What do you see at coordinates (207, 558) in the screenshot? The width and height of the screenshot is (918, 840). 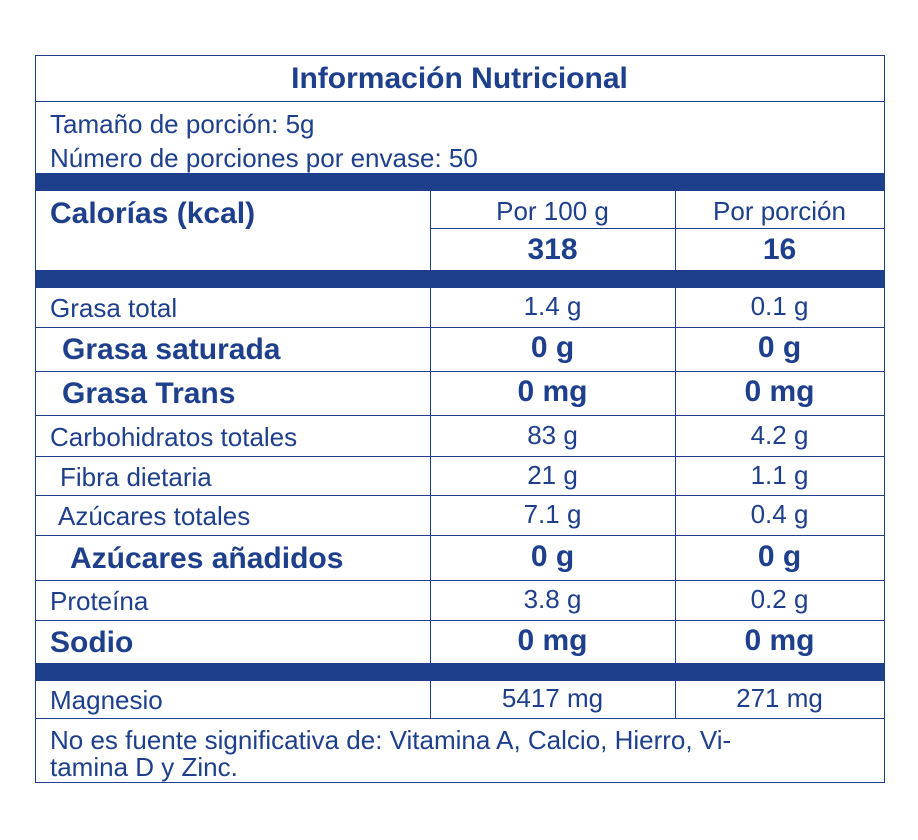 I see `nutrient-name: Azúcares añadidos` at bounding box center [207, 558].